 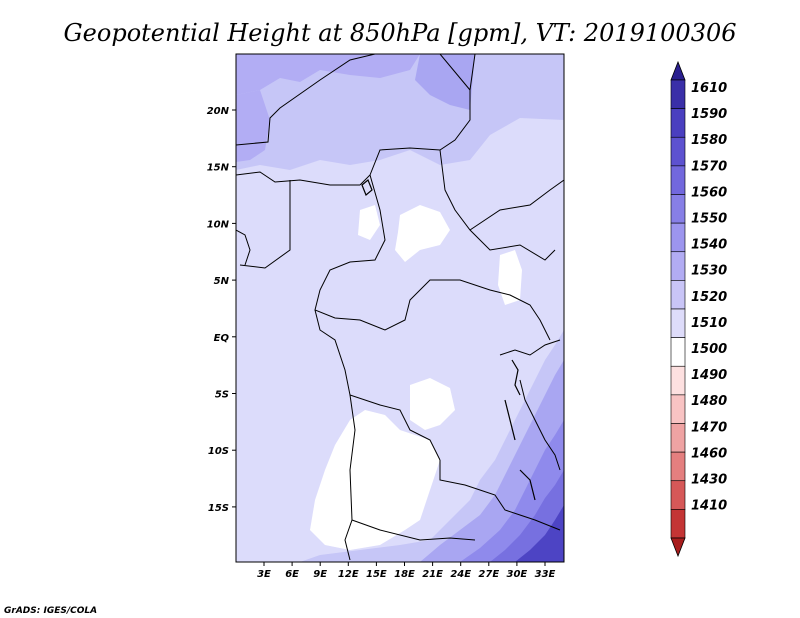 What do you see at coordinates (709, 297) in the screenshot?
I see `colorbar-label: 1520` at bounding box center [709, 297].